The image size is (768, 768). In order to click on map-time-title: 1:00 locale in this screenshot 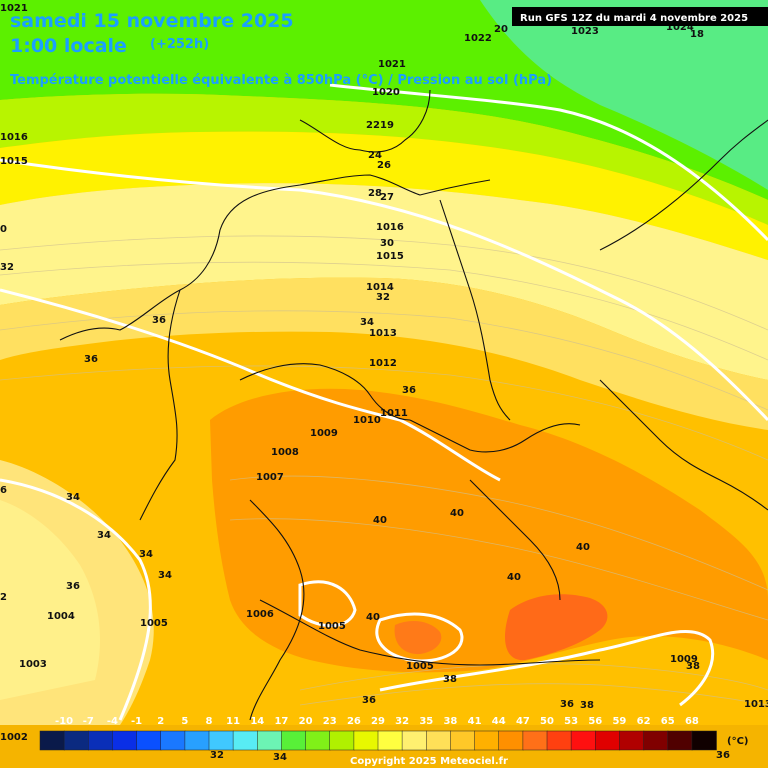, I will do `click(68, 46)`.